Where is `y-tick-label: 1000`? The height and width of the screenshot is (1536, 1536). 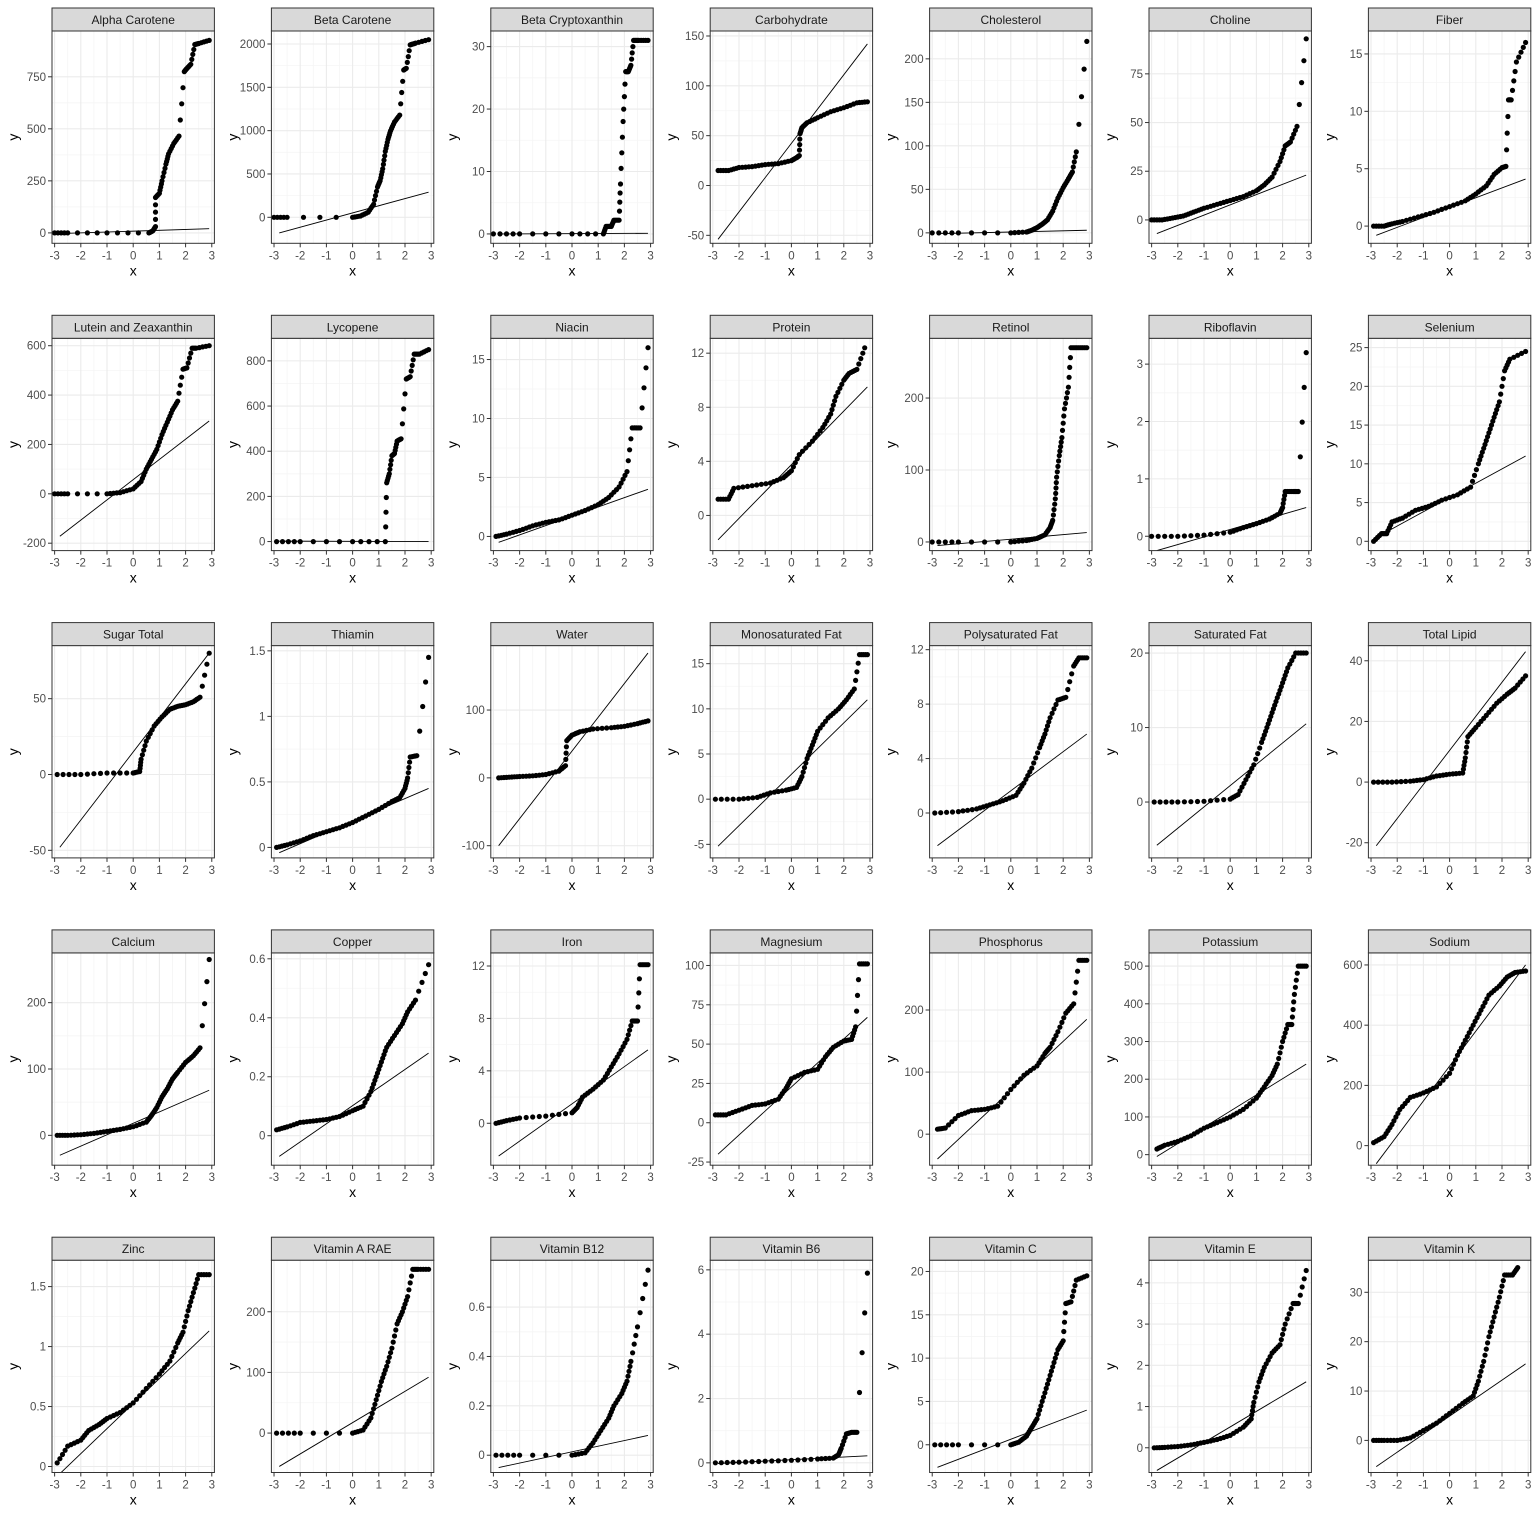 y-tick-label: 1000 is located at coordinates (253, 132).